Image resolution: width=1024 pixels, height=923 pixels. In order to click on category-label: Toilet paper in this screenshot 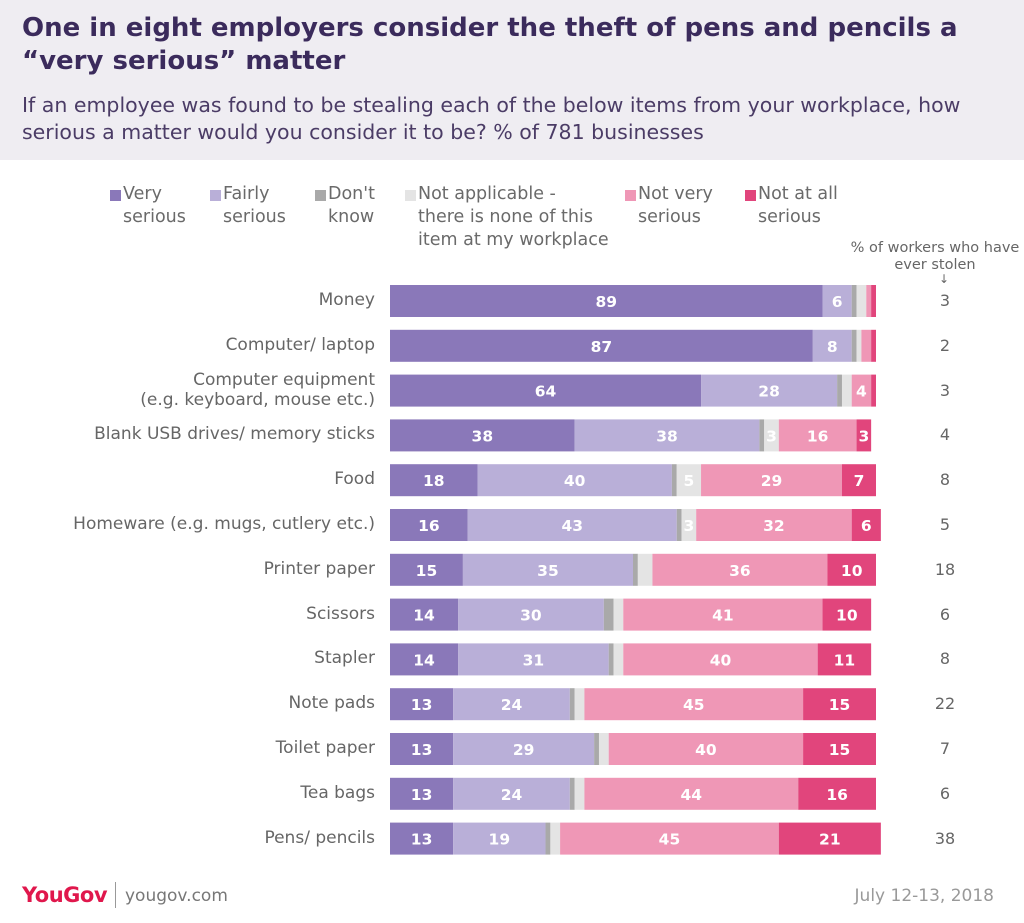, I will do `click(325, 748)`.